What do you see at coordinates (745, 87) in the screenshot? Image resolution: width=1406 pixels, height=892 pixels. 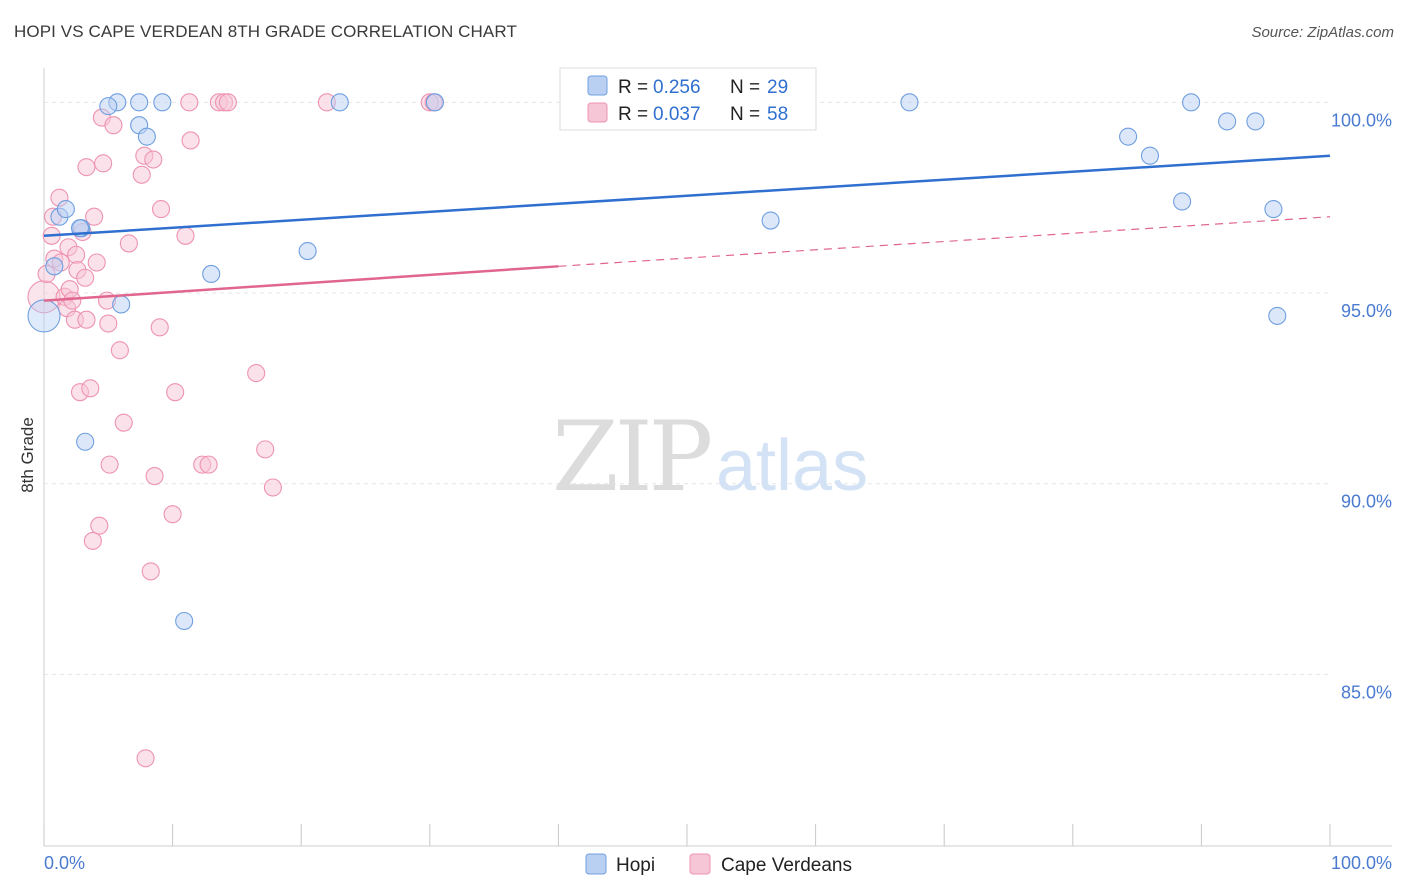 I see `legend-n-label-hopi: N =` at bounding box center [745, 87].